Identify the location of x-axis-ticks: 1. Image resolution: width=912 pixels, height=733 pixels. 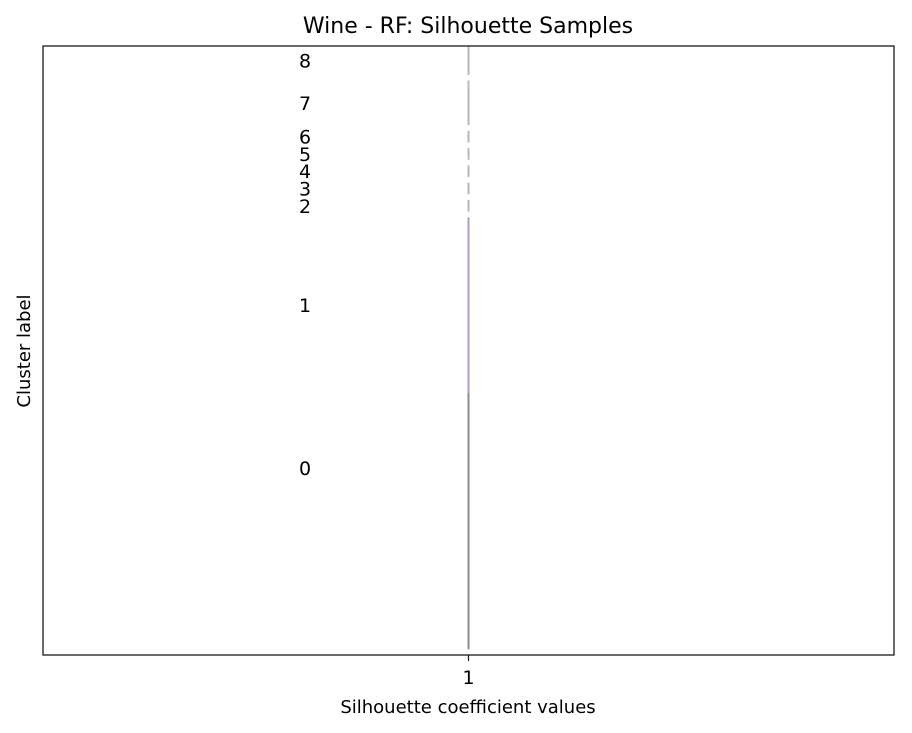
(468, 672).